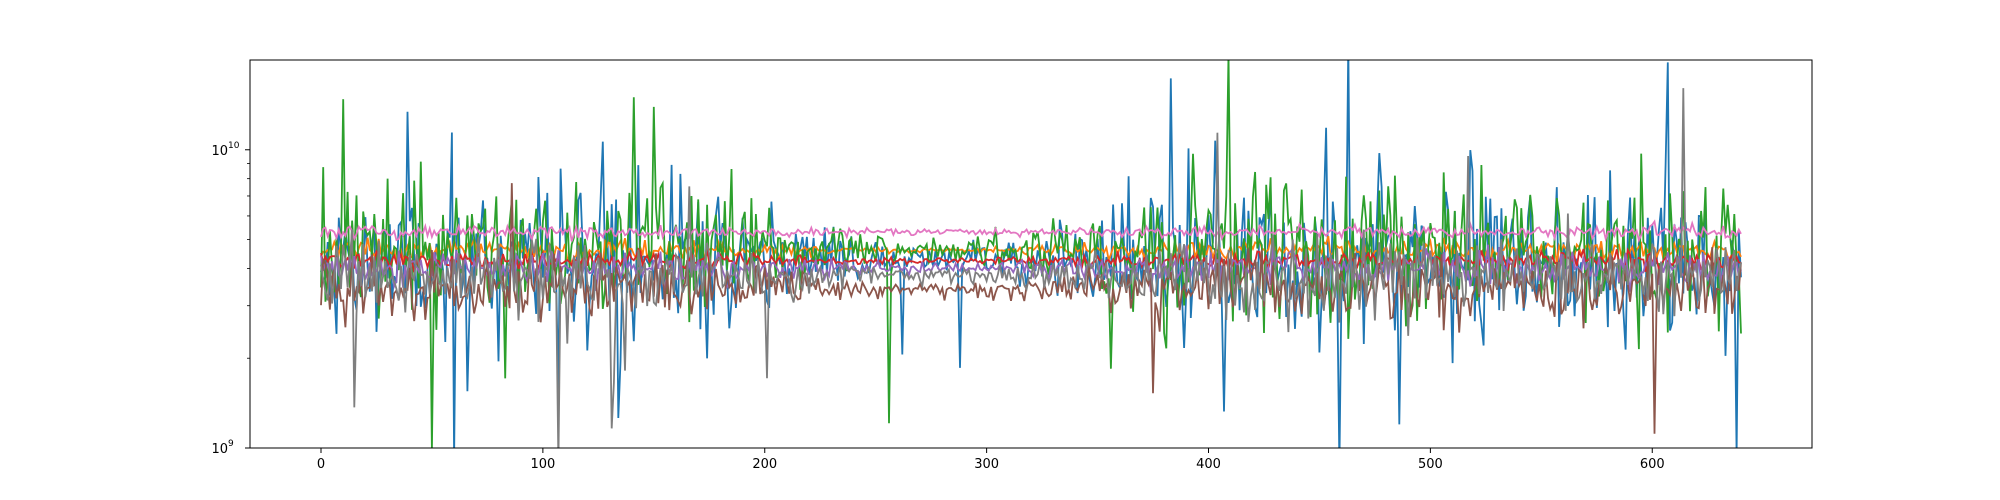  I want to click on x-tick-label: 300, so click(986, 464).